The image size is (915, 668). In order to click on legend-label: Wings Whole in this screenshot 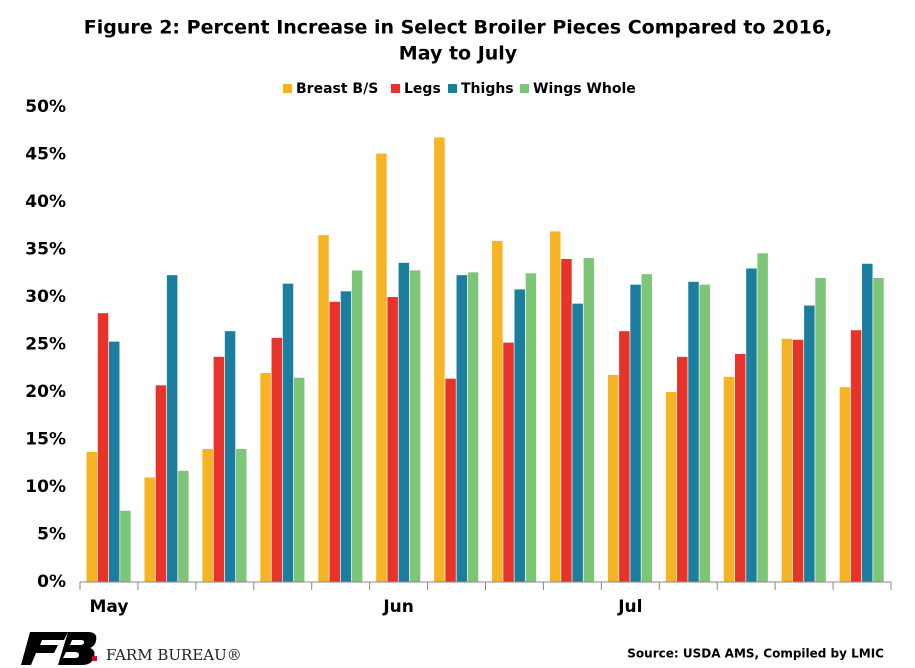, I will do `click(584, 89)`.